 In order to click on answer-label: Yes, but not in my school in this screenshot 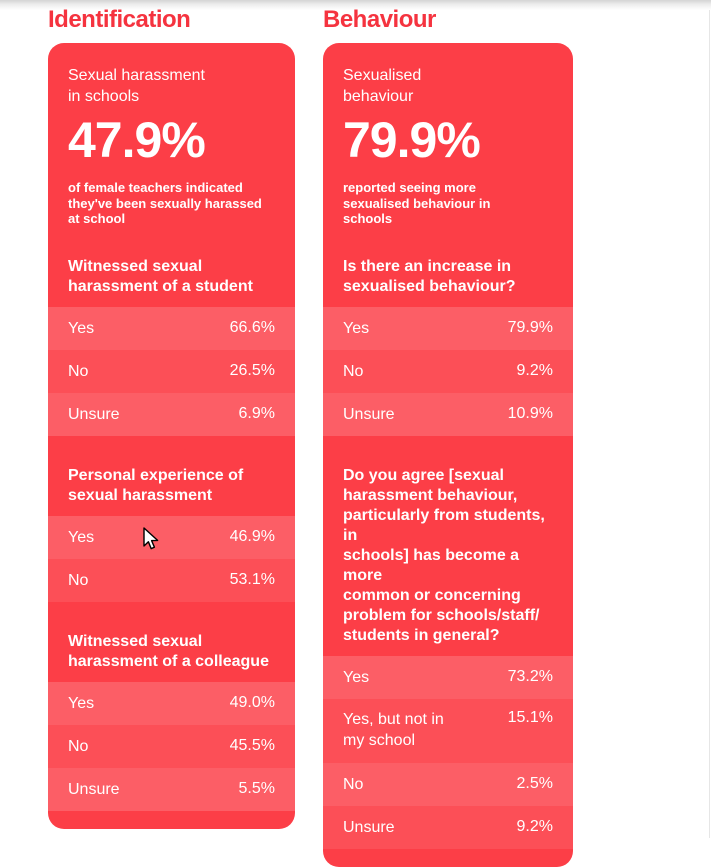, I will do `click(393, 729)`.